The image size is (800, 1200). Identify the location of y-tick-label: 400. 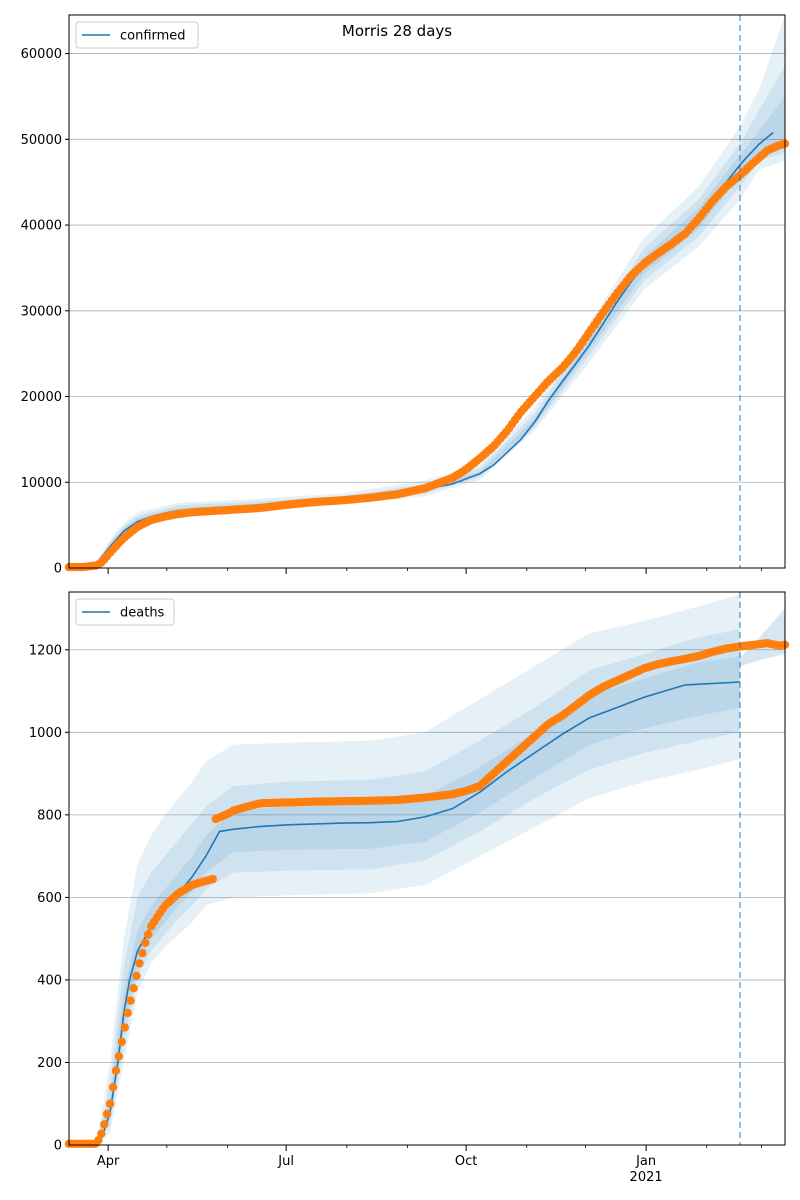
(49, 980).